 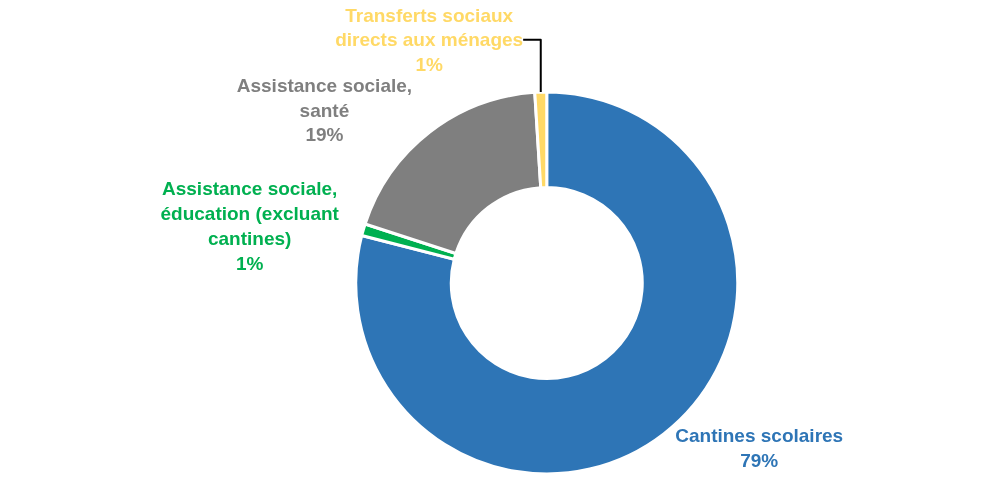 What do you see at coordinates (324, 97) in the screenshot?
I see `slice-label: Assistance sociale, santé` at bounding box center [324, 97].